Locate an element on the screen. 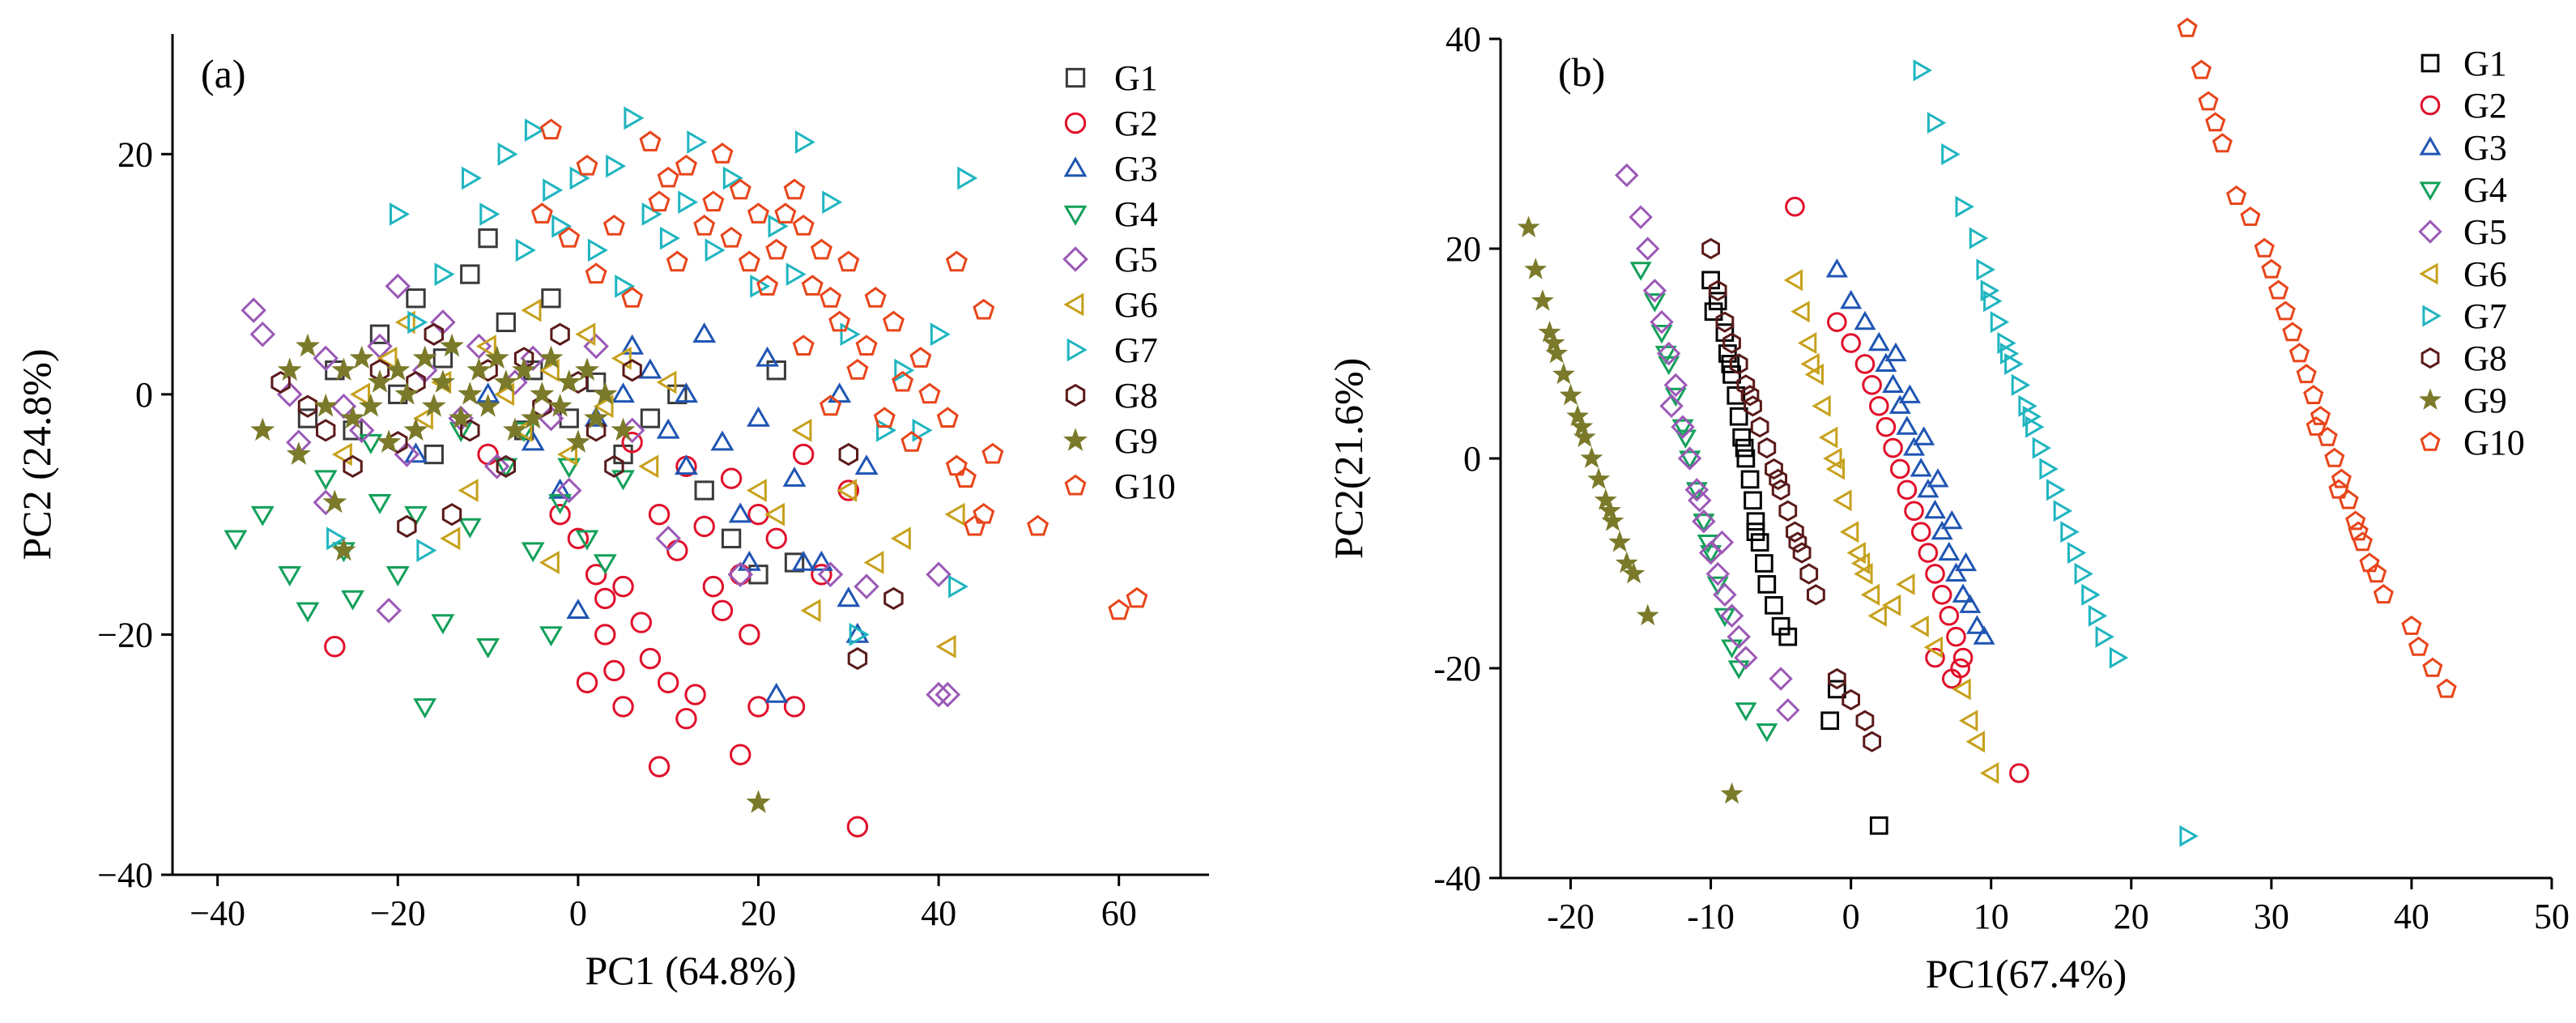 The image size is (2576, 1023). legend-marker-g5 is located at coordinates (2430, 232).